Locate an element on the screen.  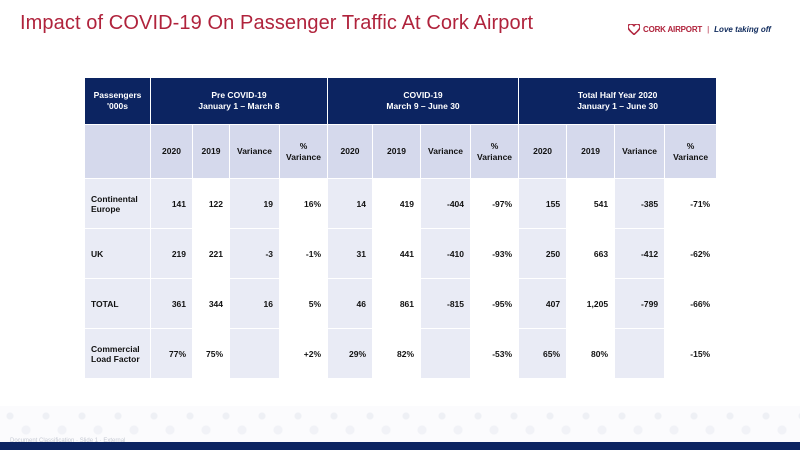
table-cell: -62% is located at coordinates (691, 253).